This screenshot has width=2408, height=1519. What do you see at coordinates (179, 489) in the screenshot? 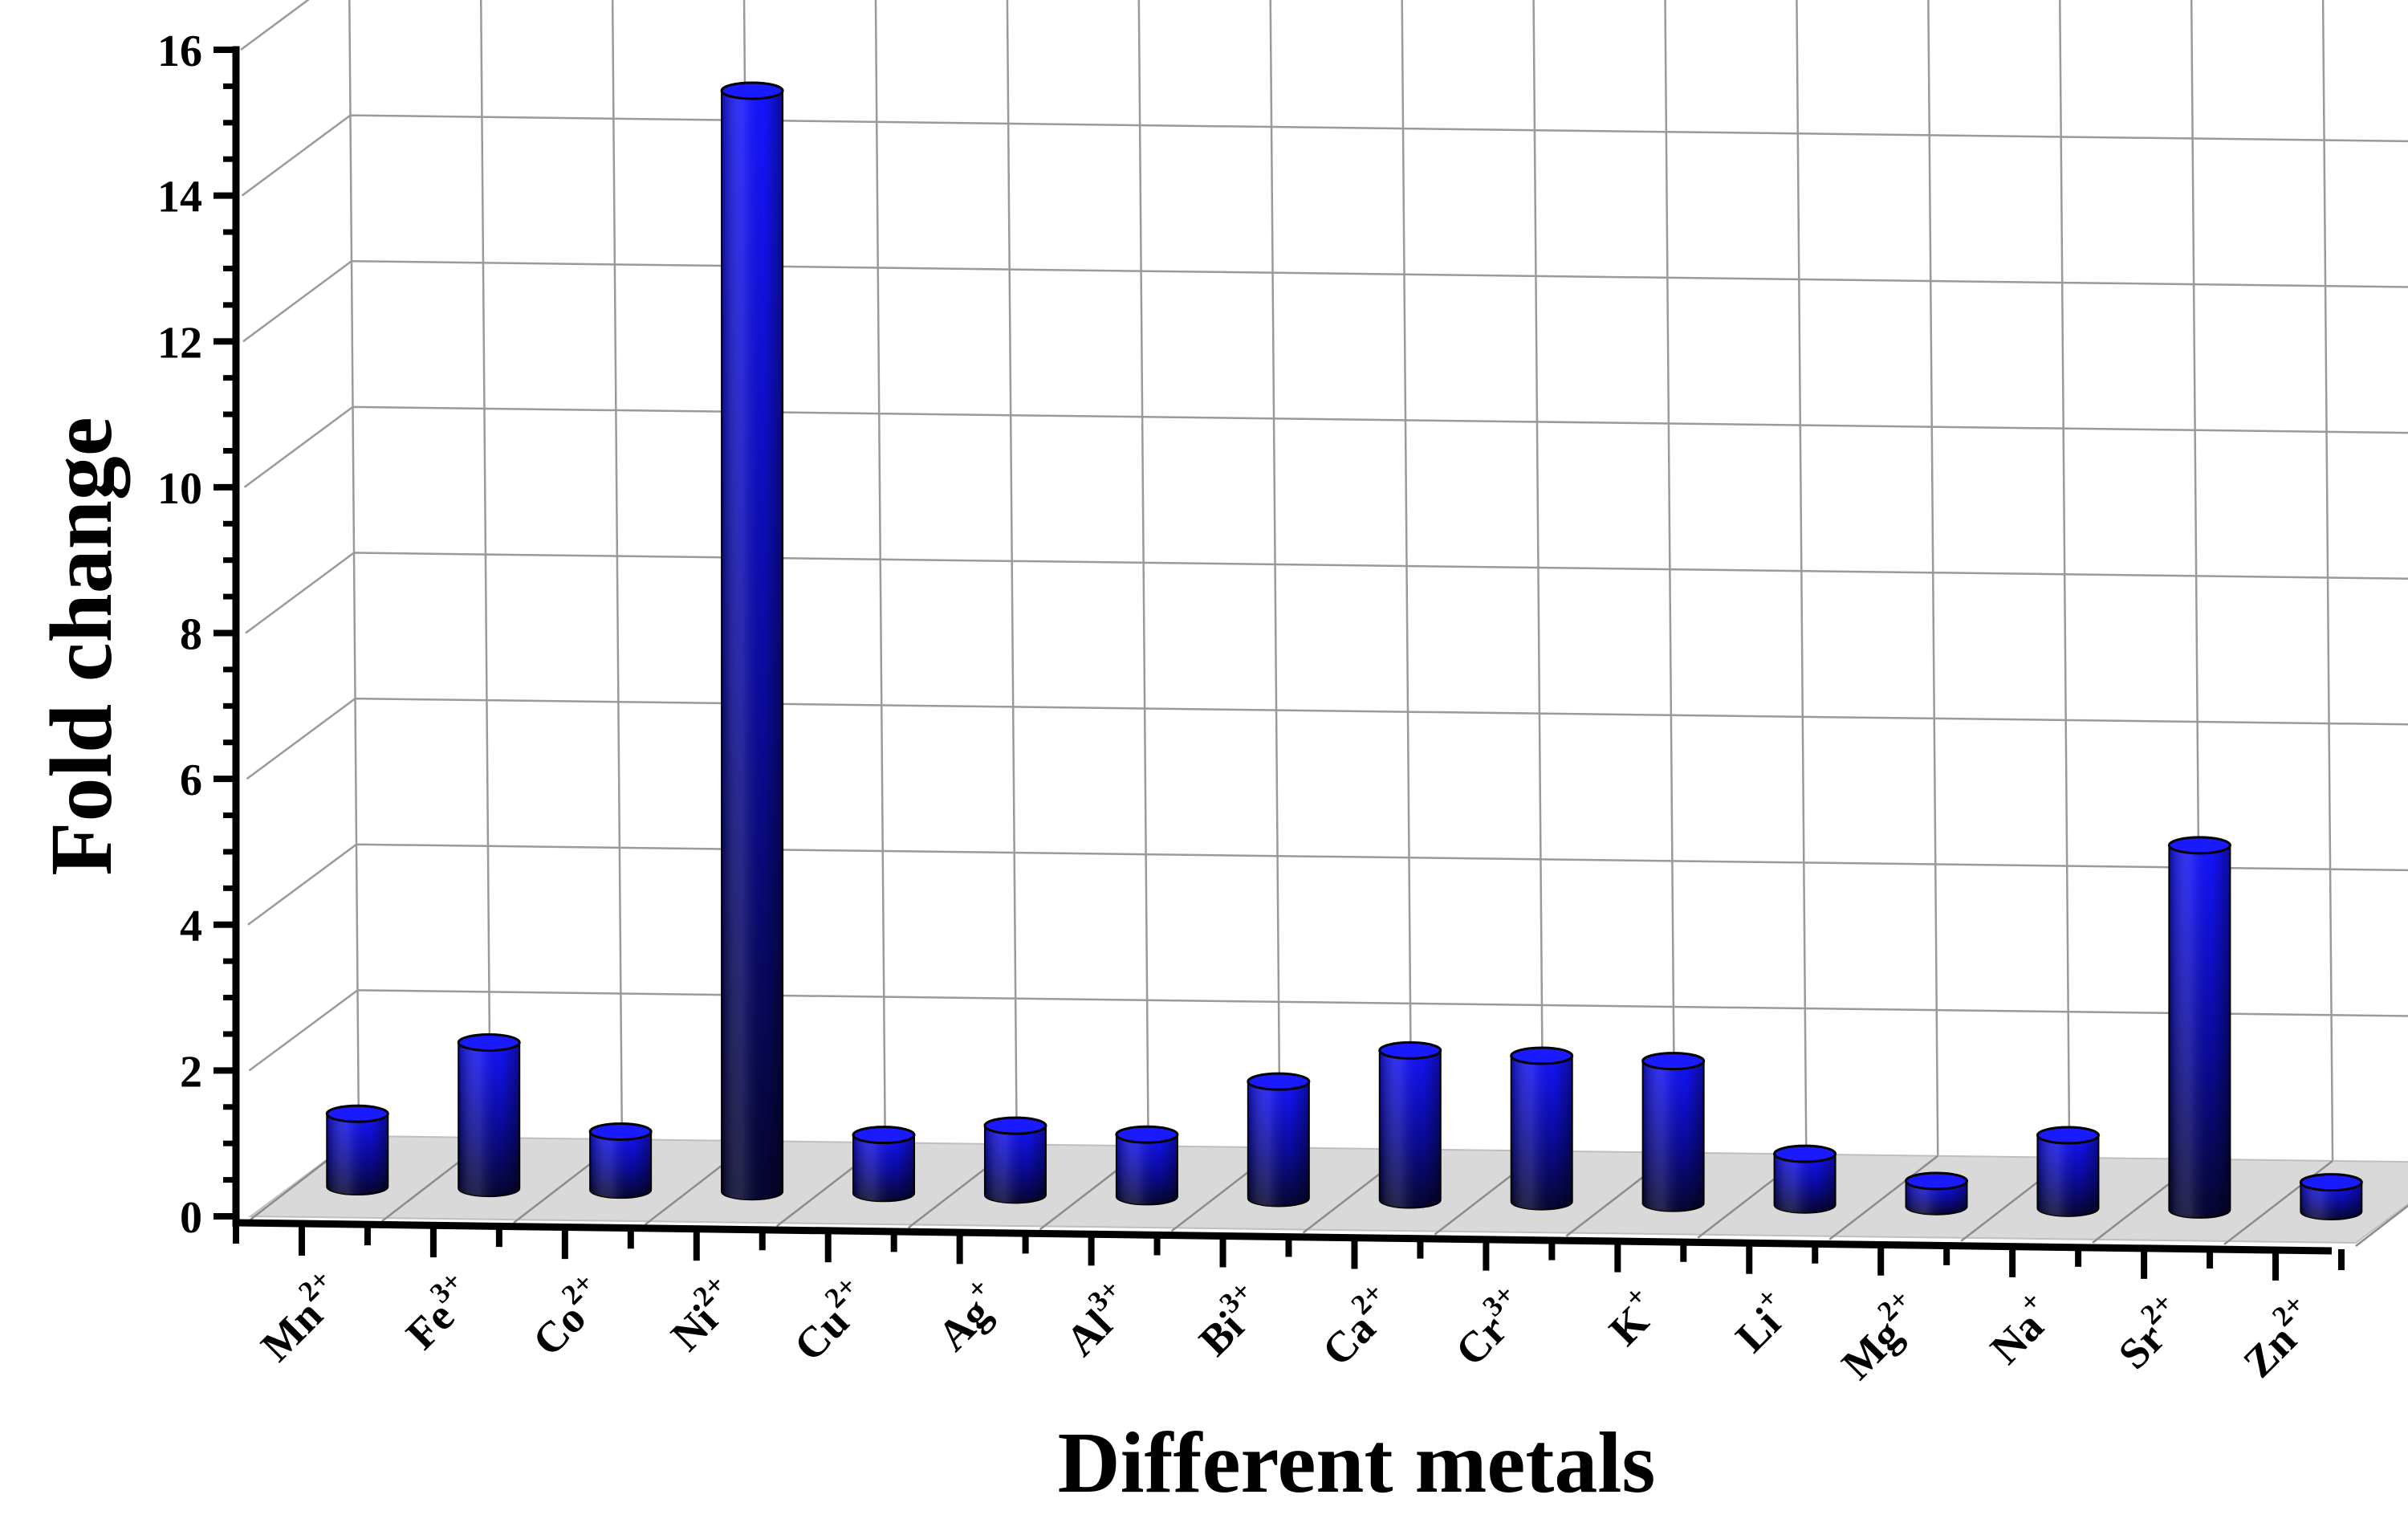
I see `y-tick-label: 10` at bounding box center [179, 489].